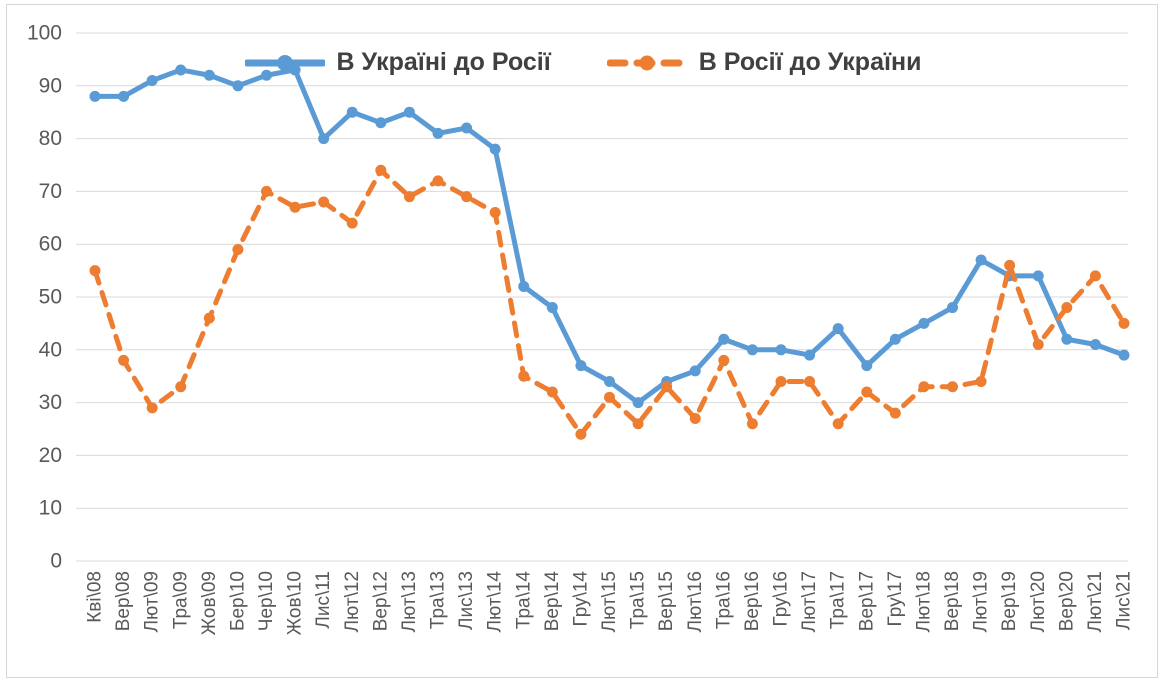  I want to click on x-axis-tick-label: Тра\16, so click(723, 600).